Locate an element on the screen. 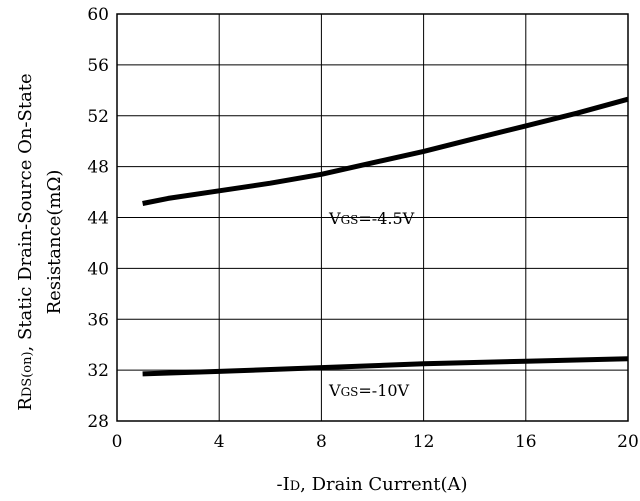 The height and width of the screenshot is (501, 640). series-label-vgs-10v: VGS=-10V is located at coordinates (369, 390).